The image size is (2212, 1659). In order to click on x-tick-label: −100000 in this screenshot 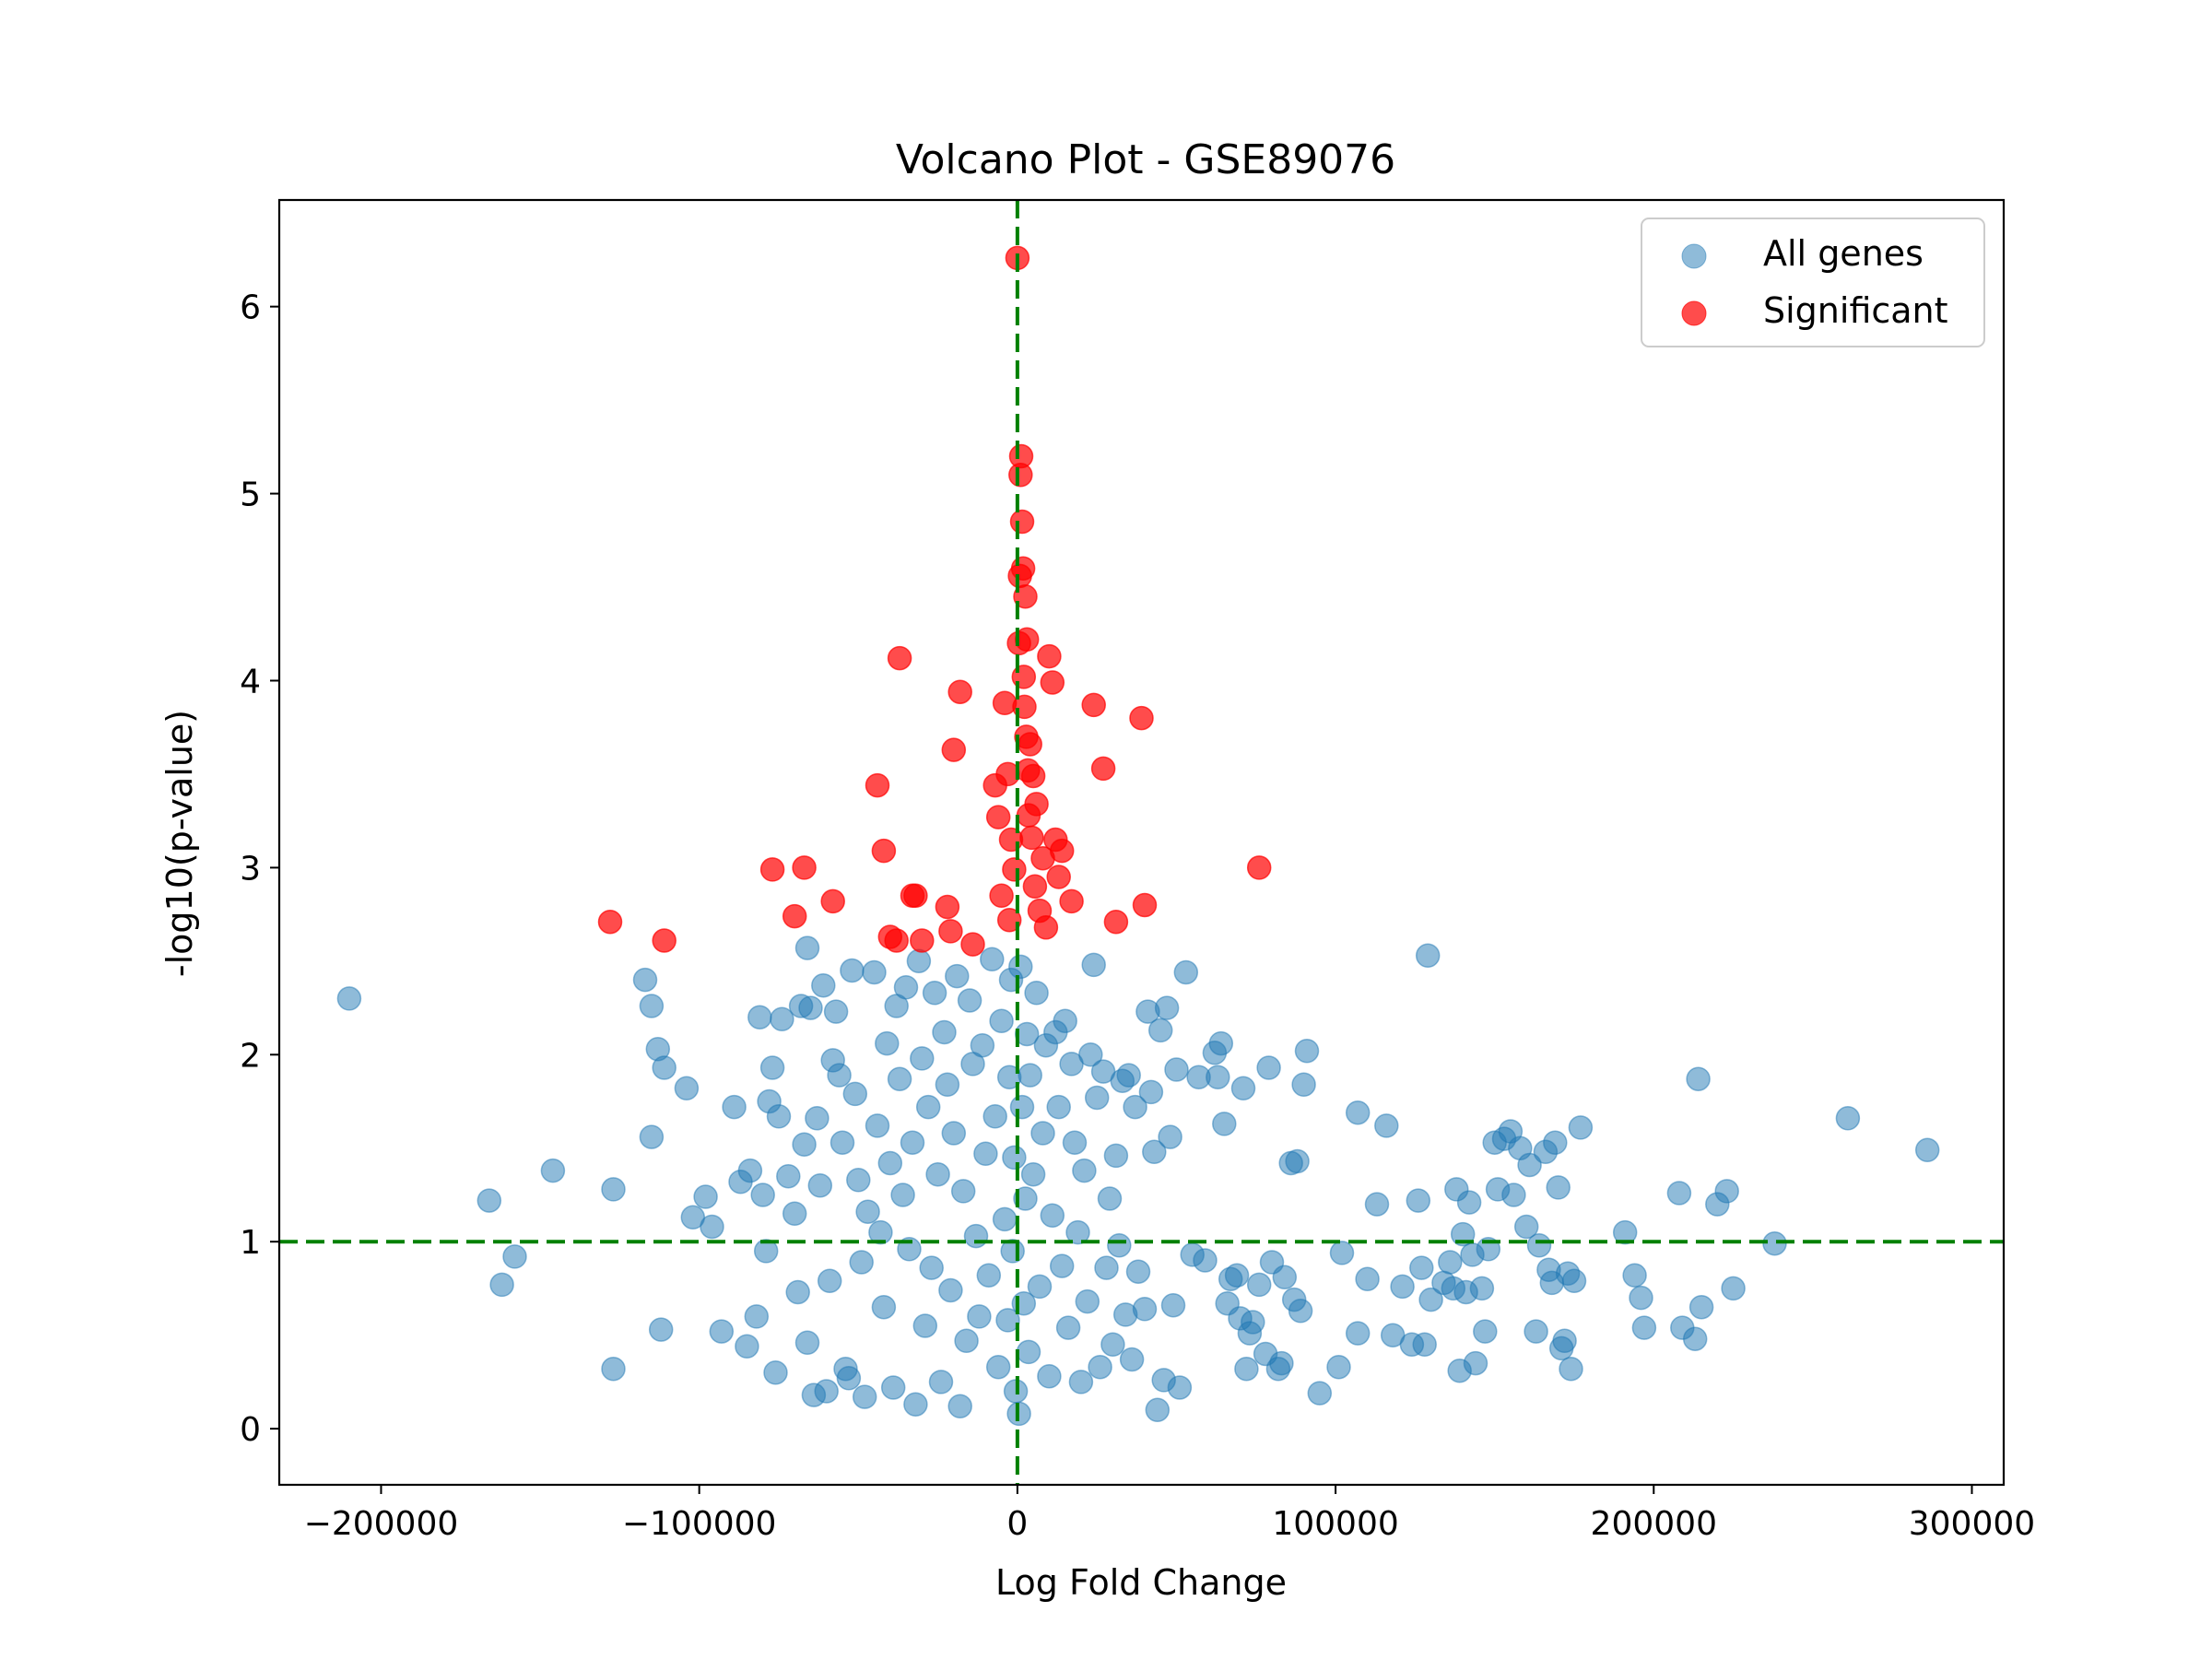, I will do `click(699, 1524)`.